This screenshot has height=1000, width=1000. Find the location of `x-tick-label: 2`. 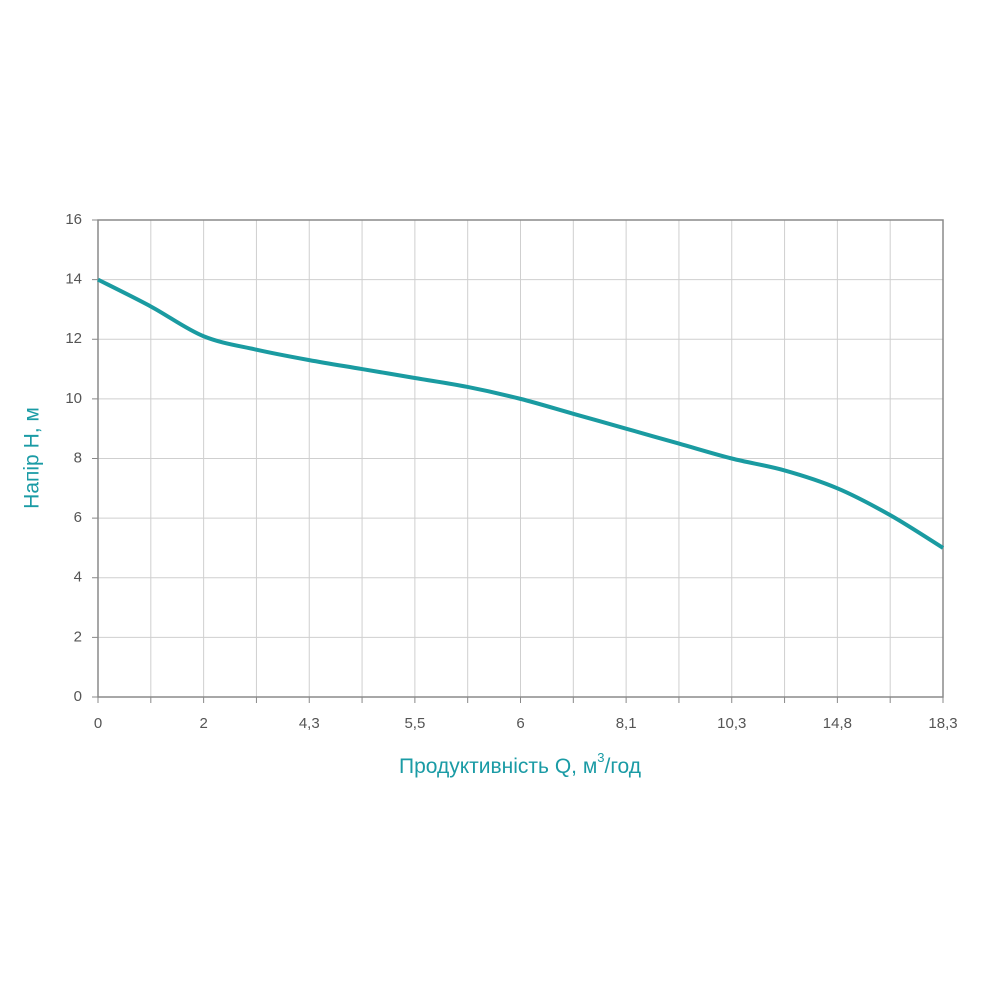

x-tick-label: 2 is located at coordinates (203, 723).